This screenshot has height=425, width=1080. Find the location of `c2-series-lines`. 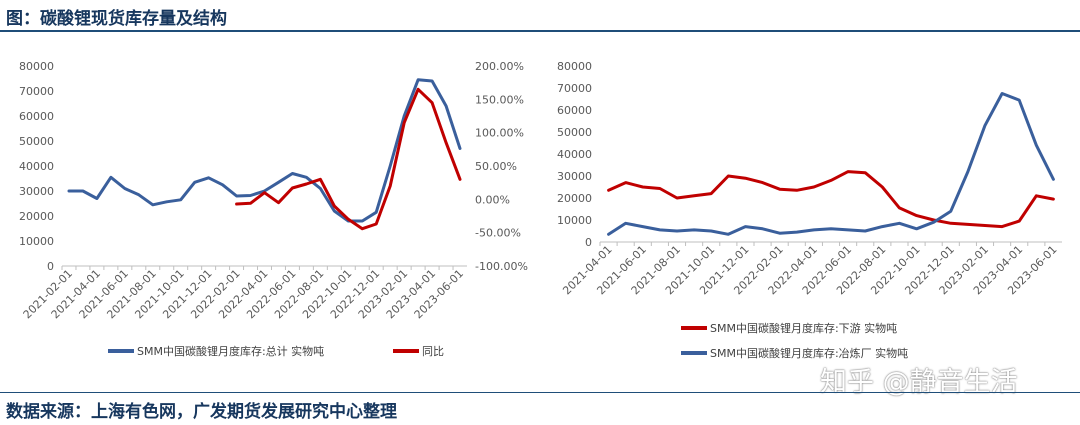

c2-series-lines is located at coordinates (831, 164).